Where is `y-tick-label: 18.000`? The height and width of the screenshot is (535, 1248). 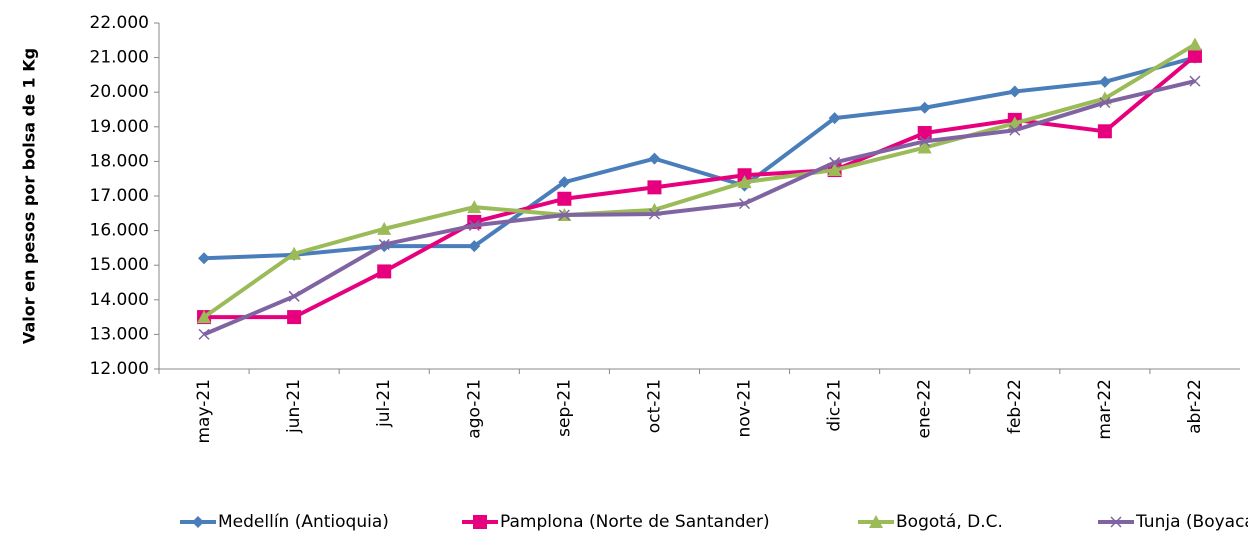 y-tick-label: 18.000 is located at coordinates (119, 161).